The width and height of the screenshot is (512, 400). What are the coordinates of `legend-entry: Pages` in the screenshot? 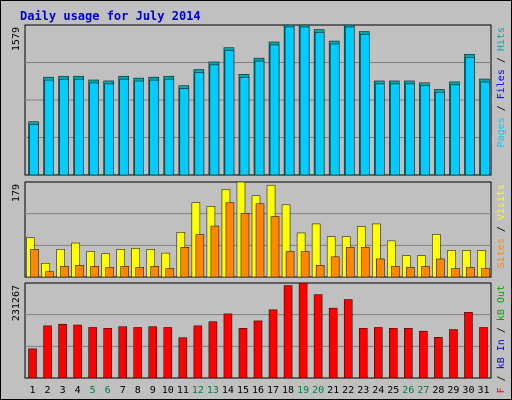 It's located at (501, 132).